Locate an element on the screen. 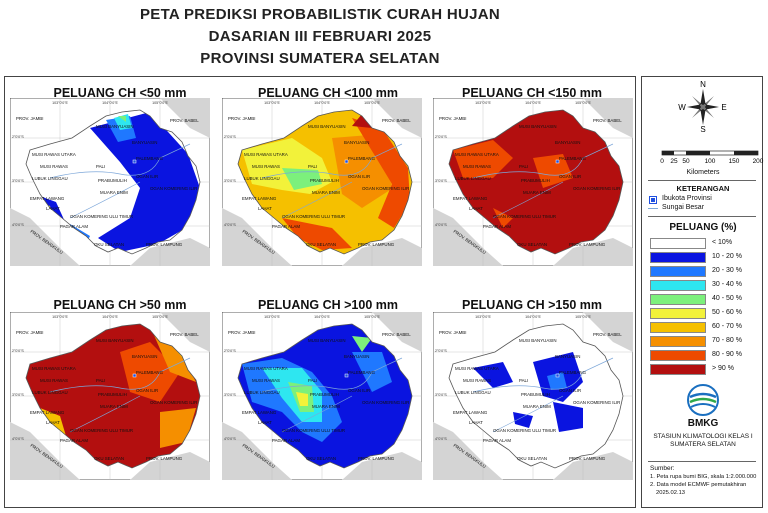  legend-class-row: > 90 % is located at coordinates (705, 370).